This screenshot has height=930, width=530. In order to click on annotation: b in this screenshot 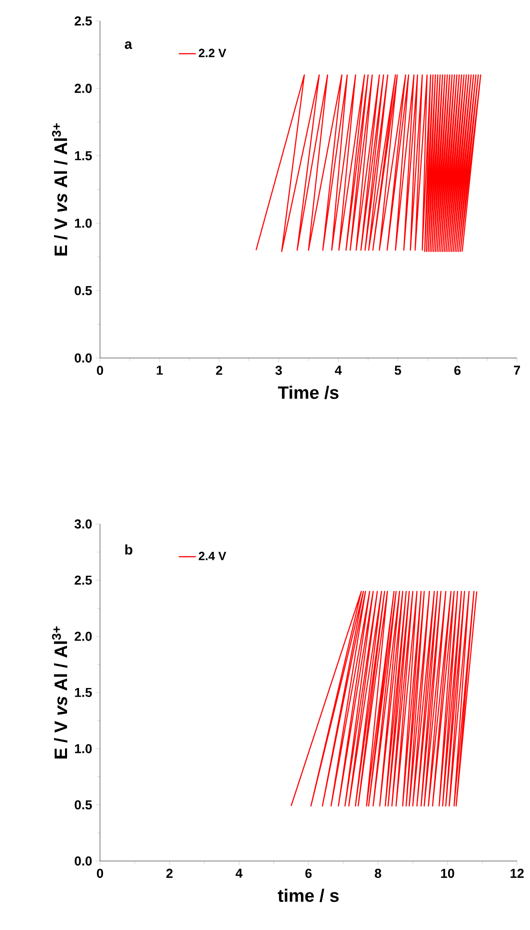, I will do `click(128, 549)`.